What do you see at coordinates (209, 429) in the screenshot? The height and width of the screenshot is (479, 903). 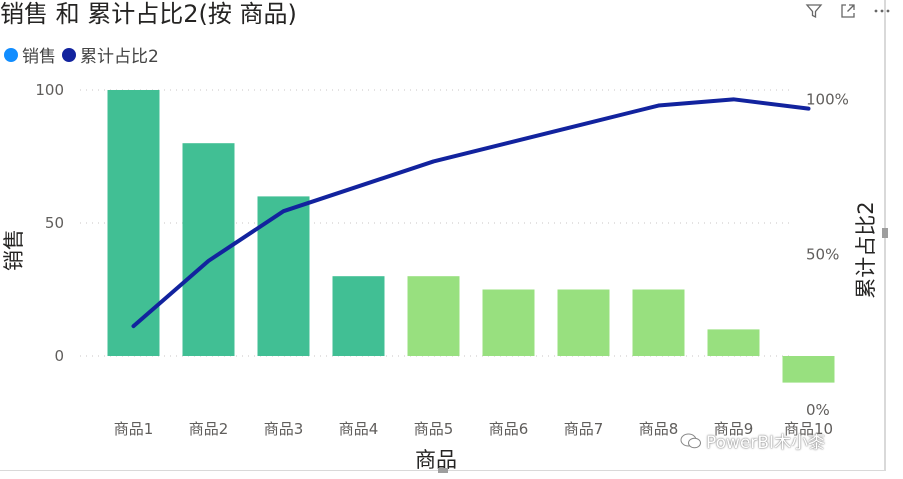 I see `x-tick-label: 商品2` at bounding box center [209, 429].